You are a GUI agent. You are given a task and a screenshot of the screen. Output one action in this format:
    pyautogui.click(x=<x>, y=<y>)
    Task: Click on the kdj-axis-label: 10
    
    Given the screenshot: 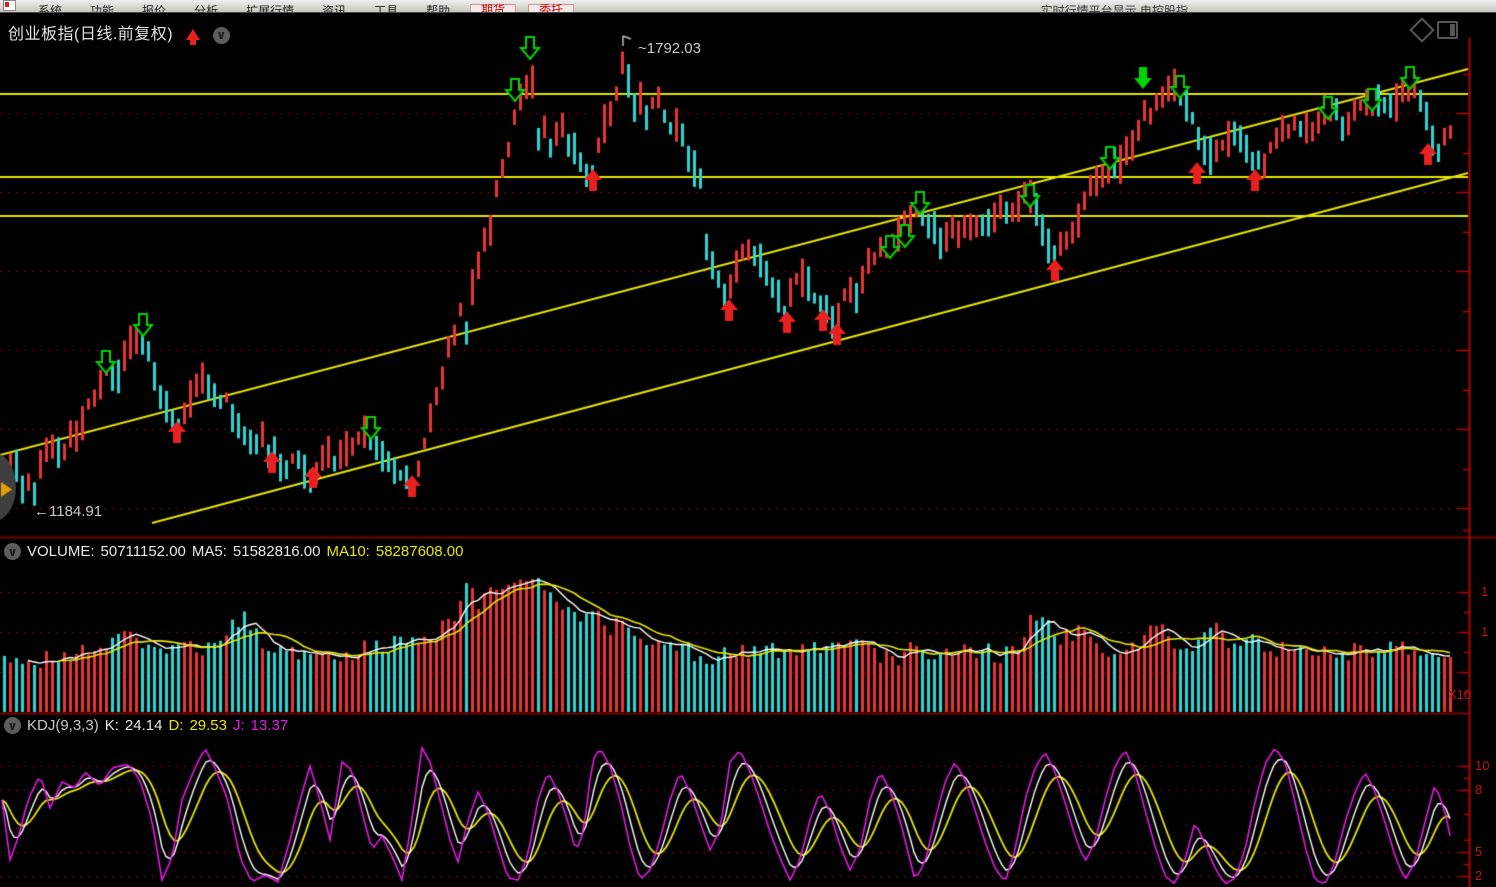 What is the action you would take?
    pyautogui.click(x=1482, y=765)
    